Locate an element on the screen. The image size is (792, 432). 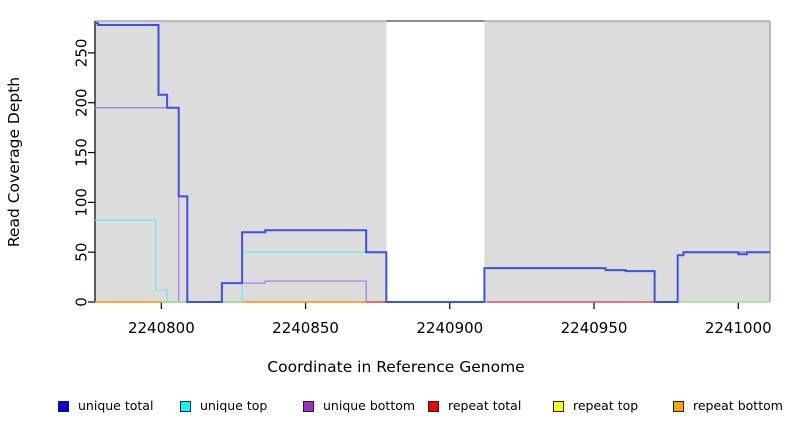
legend-swatch-unique-total is located at coordinates (63, 406).